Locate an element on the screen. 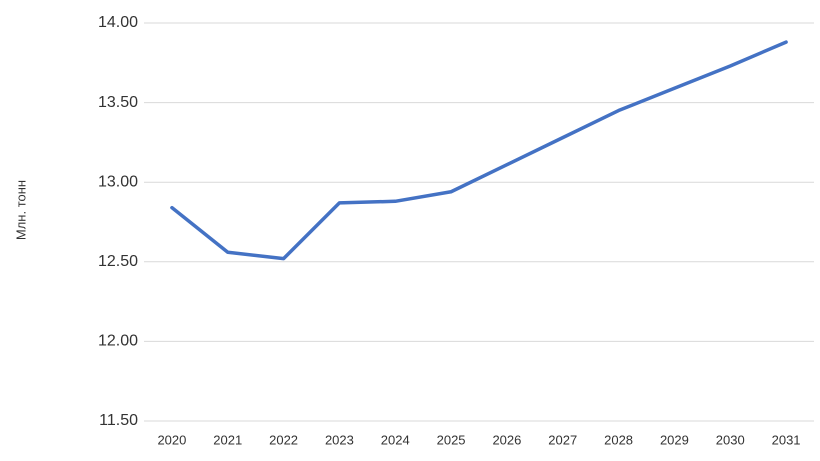 The height and width of the screenshot is (461, 820). x-tick-label: 2031 is located at coordinates (786, 439).